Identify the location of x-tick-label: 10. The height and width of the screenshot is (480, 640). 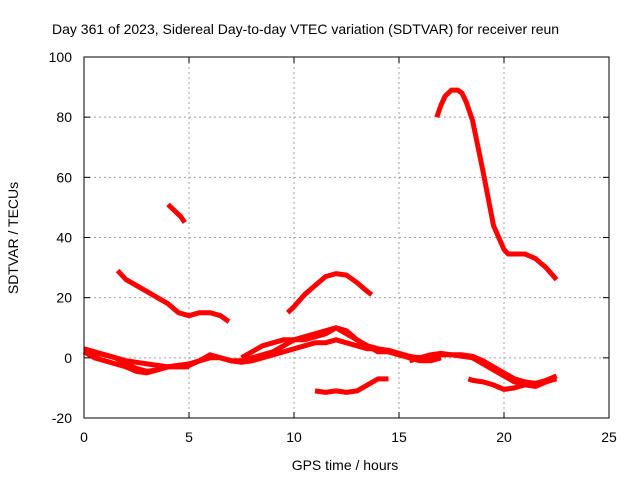
(294, 437).